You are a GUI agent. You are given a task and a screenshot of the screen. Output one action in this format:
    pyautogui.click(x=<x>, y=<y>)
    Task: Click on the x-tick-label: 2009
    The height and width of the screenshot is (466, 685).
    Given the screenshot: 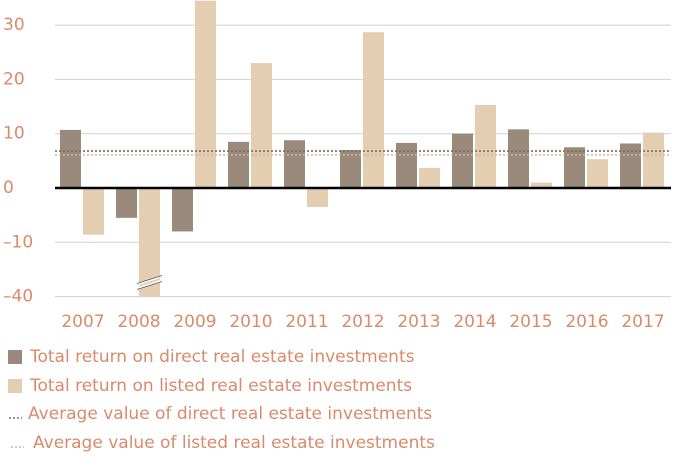 What is the action you would take?
    pyautogui.click(x=194, y=322)
    